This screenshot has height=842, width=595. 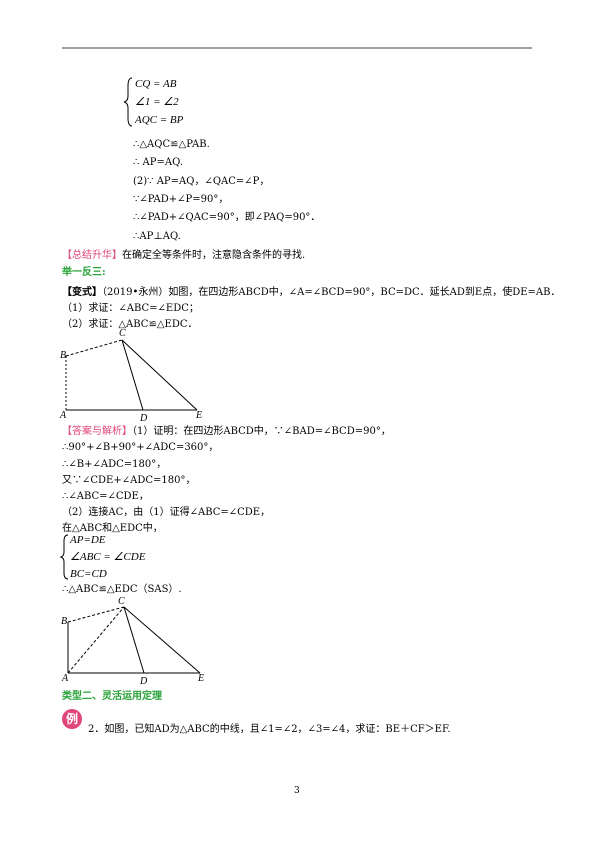 What do you see at coordinates (158, 162) in the screenshot?
I see `text-line: ∴ AP=AQ.` at bounding box center [158, 162].